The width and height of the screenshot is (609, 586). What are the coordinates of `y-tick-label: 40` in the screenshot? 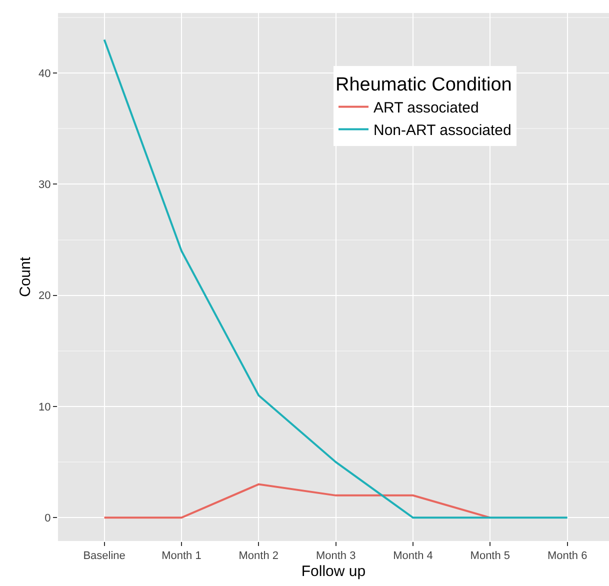 It's located at (44, 74).